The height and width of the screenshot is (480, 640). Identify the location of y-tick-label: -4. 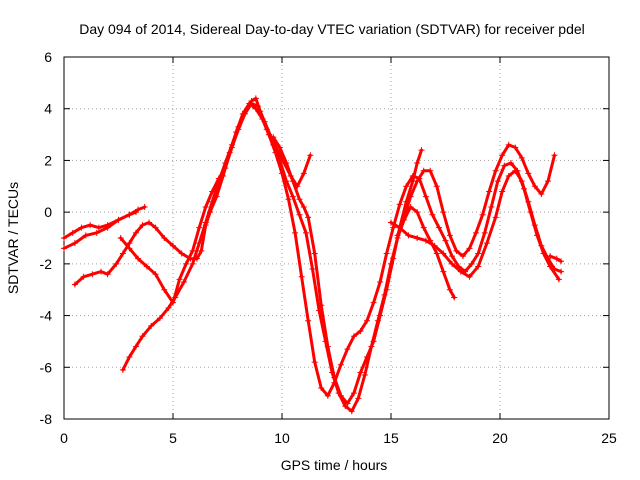
(46, 316).